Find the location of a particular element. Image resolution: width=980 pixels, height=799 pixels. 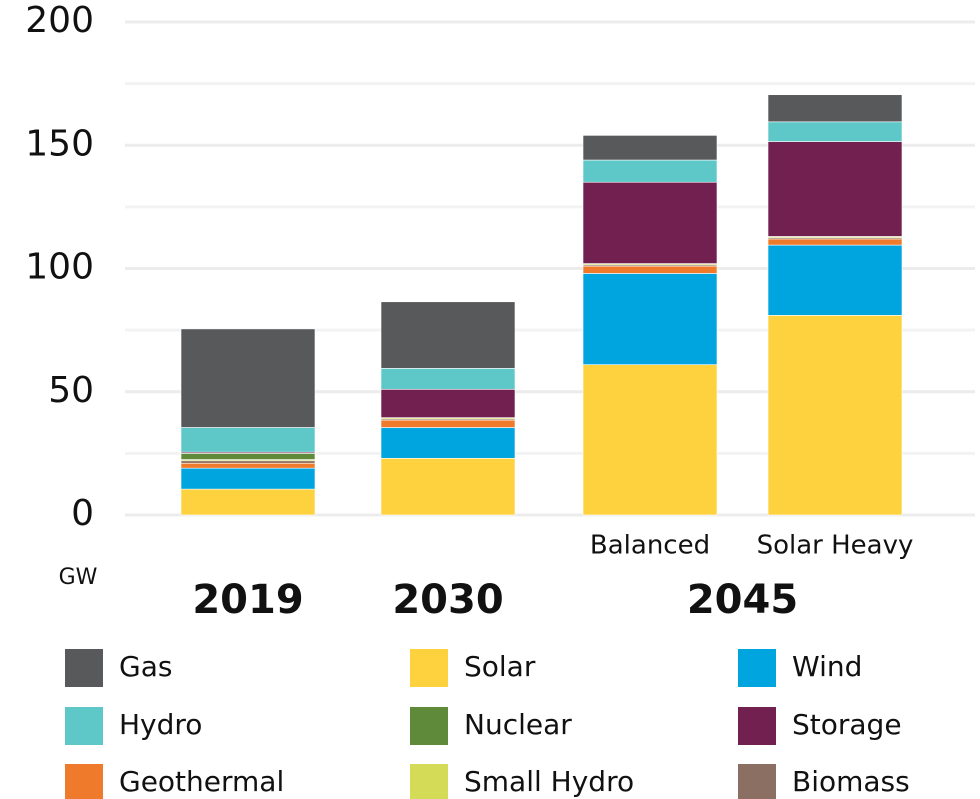

legend-label: Small Hydro is located at coordinates (549, 781).